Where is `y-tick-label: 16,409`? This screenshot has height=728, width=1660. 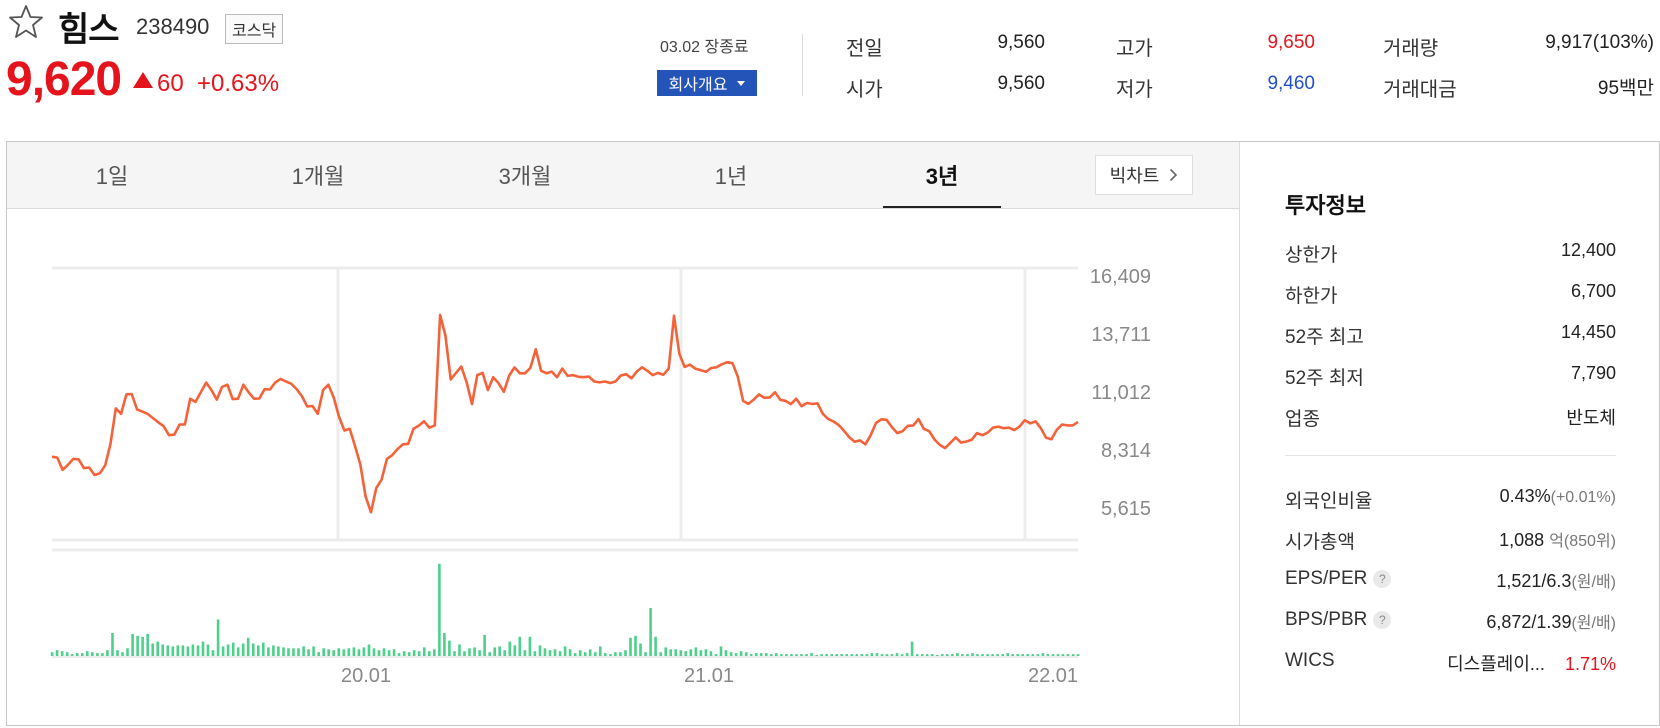
y-tick-label: 16,409 is located at coordinates (1120, 277).